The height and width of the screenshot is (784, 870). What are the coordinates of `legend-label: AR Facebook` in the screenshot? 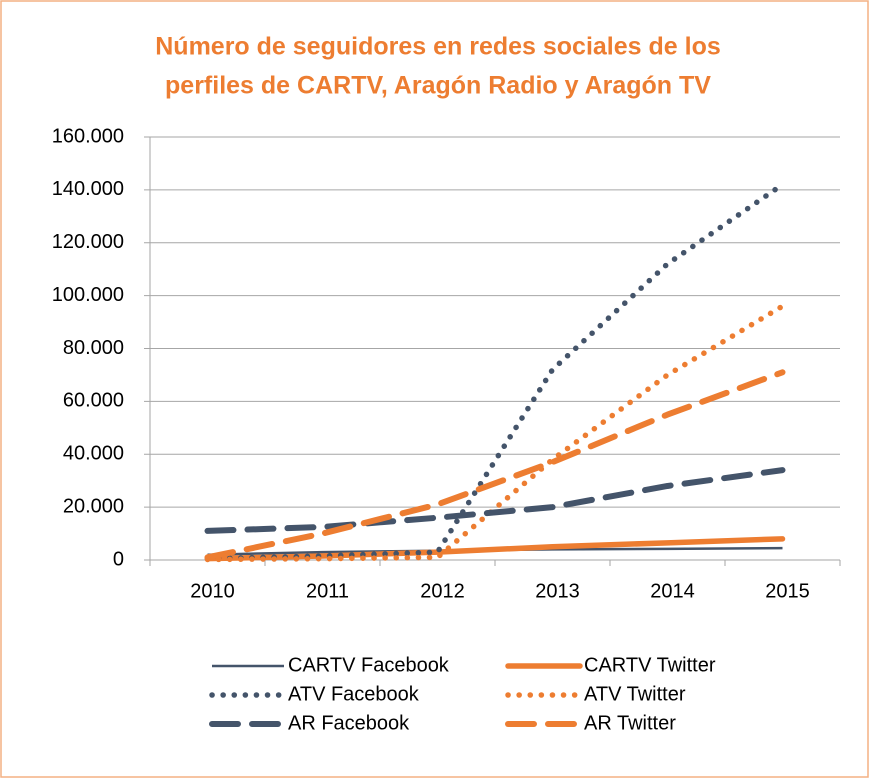 It's located at (349, 723).